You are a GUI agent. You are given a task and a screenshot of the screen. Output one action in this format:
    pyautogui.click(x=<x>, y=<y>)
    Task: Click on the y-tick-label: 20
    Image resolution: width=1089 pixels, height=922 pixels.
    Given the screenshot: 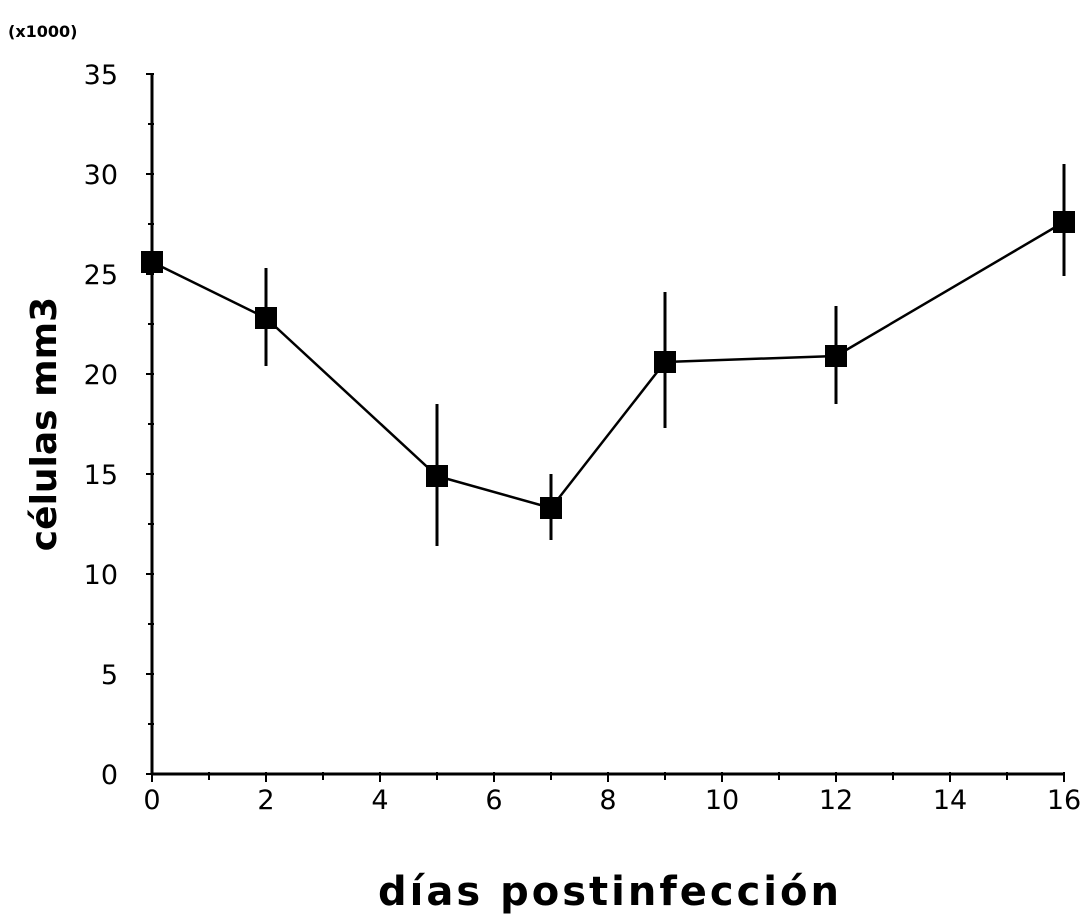 What is the action you would take?
    pyautogui.click(x=101, y=375)
    